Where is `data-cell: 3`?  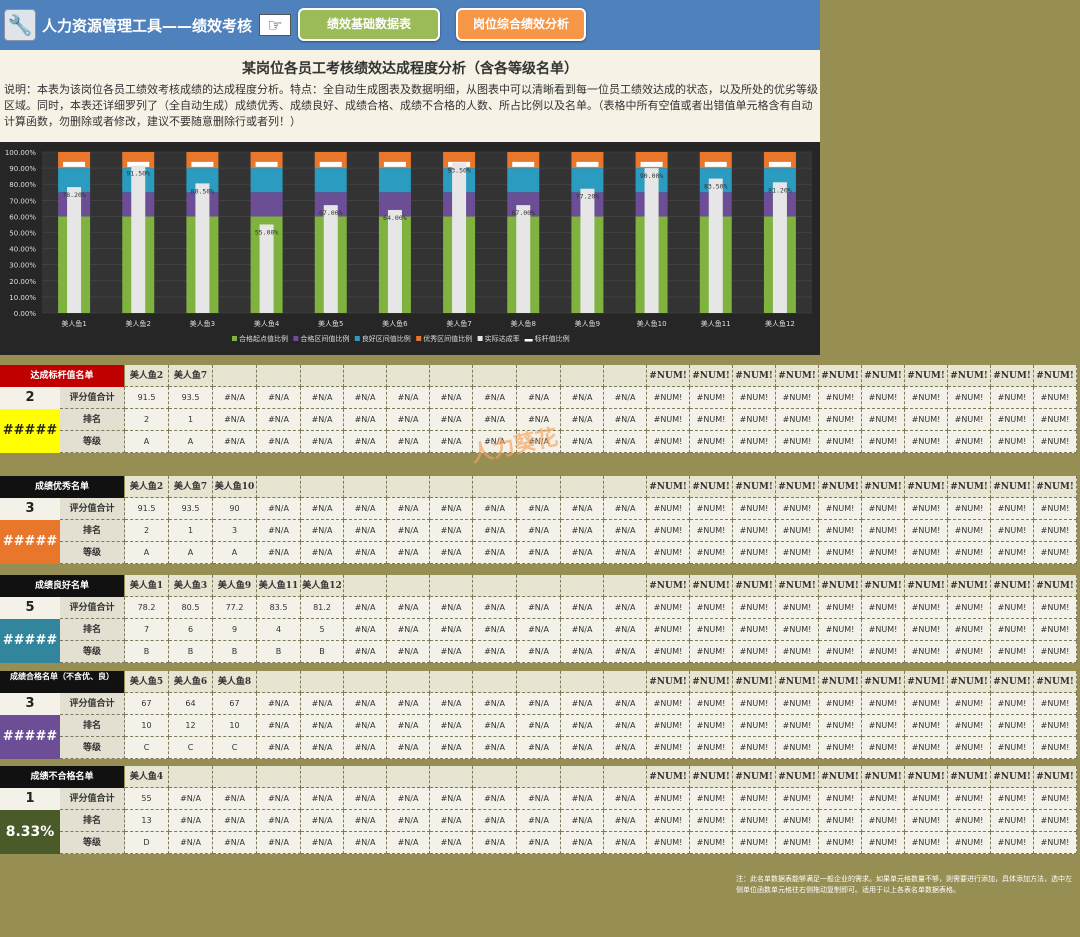
data-cell: 3 is located at coordinates (235, 531).